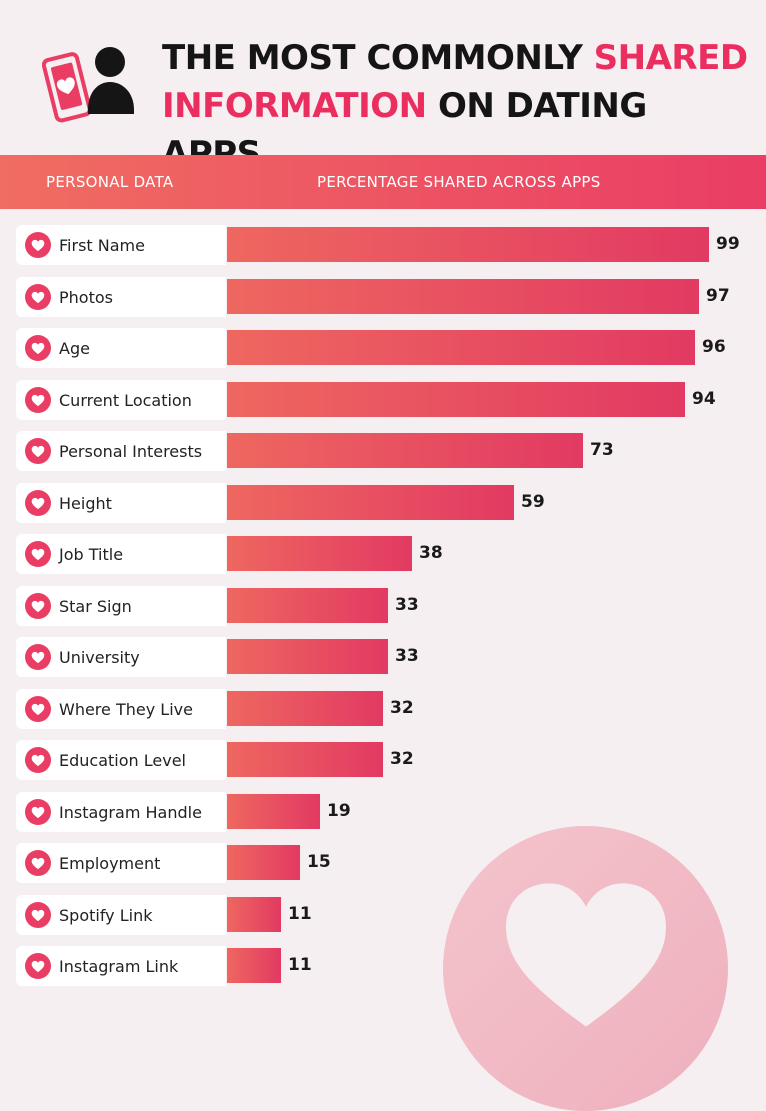  Describe the element at coordinates (85, 503) in the screenshot. I see `category-label: Height` at that location.